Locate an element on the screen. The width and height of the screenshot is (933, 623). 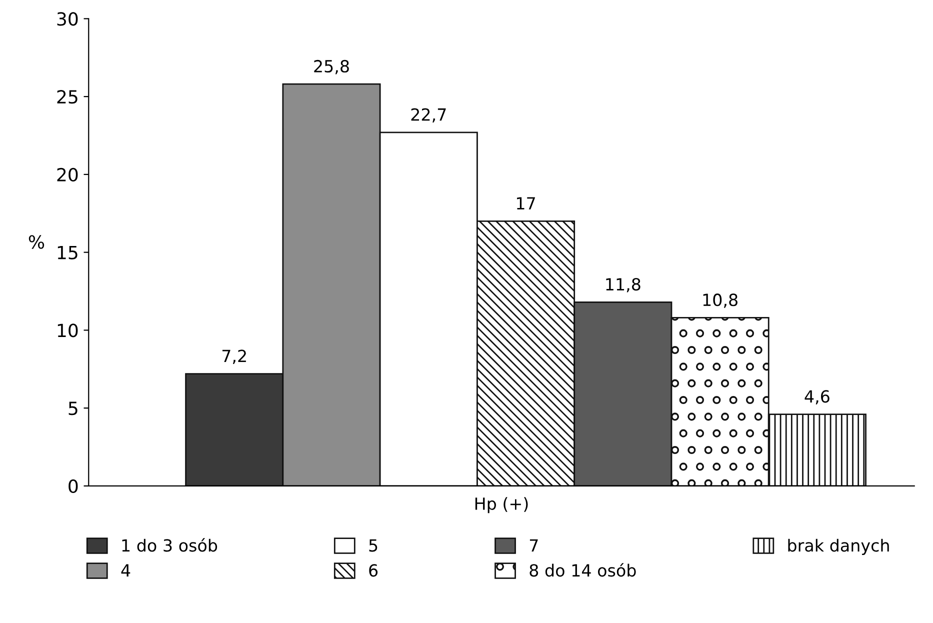
y-tick-label: 25 is located at coordinates (67, 97).